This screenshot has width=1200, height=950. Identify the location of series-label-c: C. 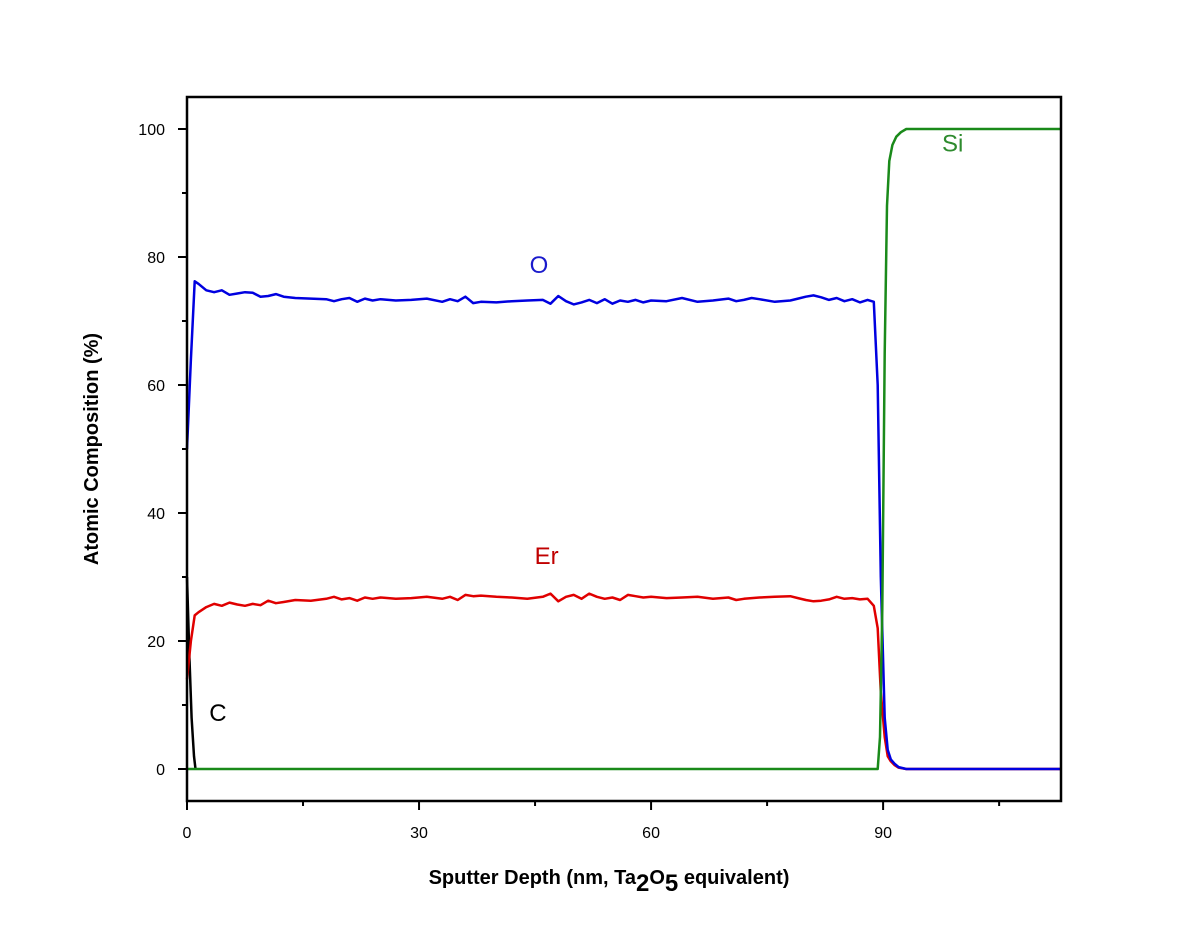
(217, 713).